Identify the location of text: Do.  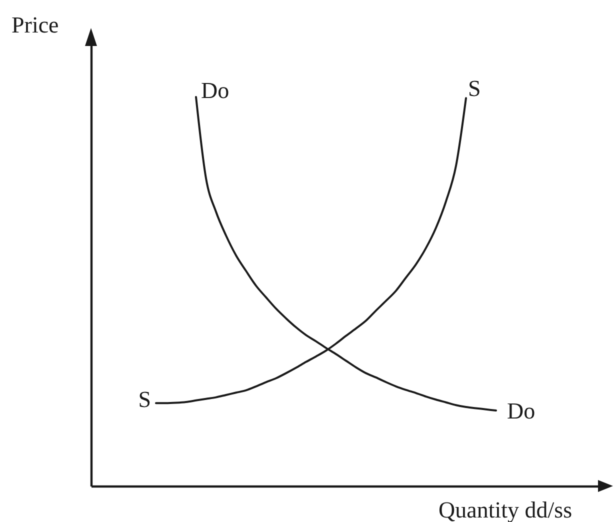
(521, 411).